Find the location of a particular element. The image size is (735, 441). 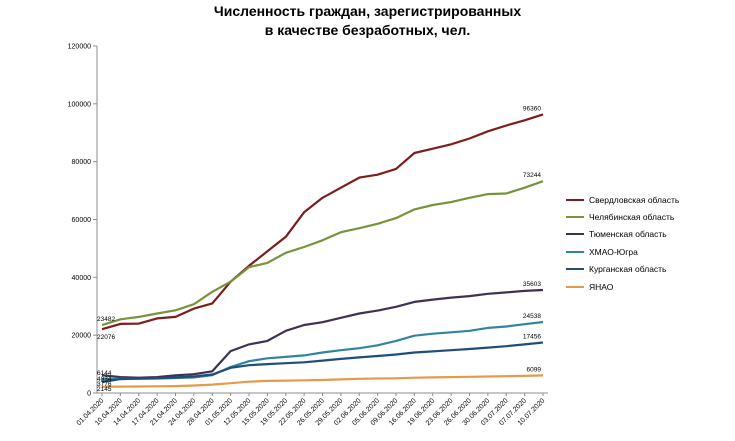

end-data-label: 35603 is located at coordinates (532, 284).